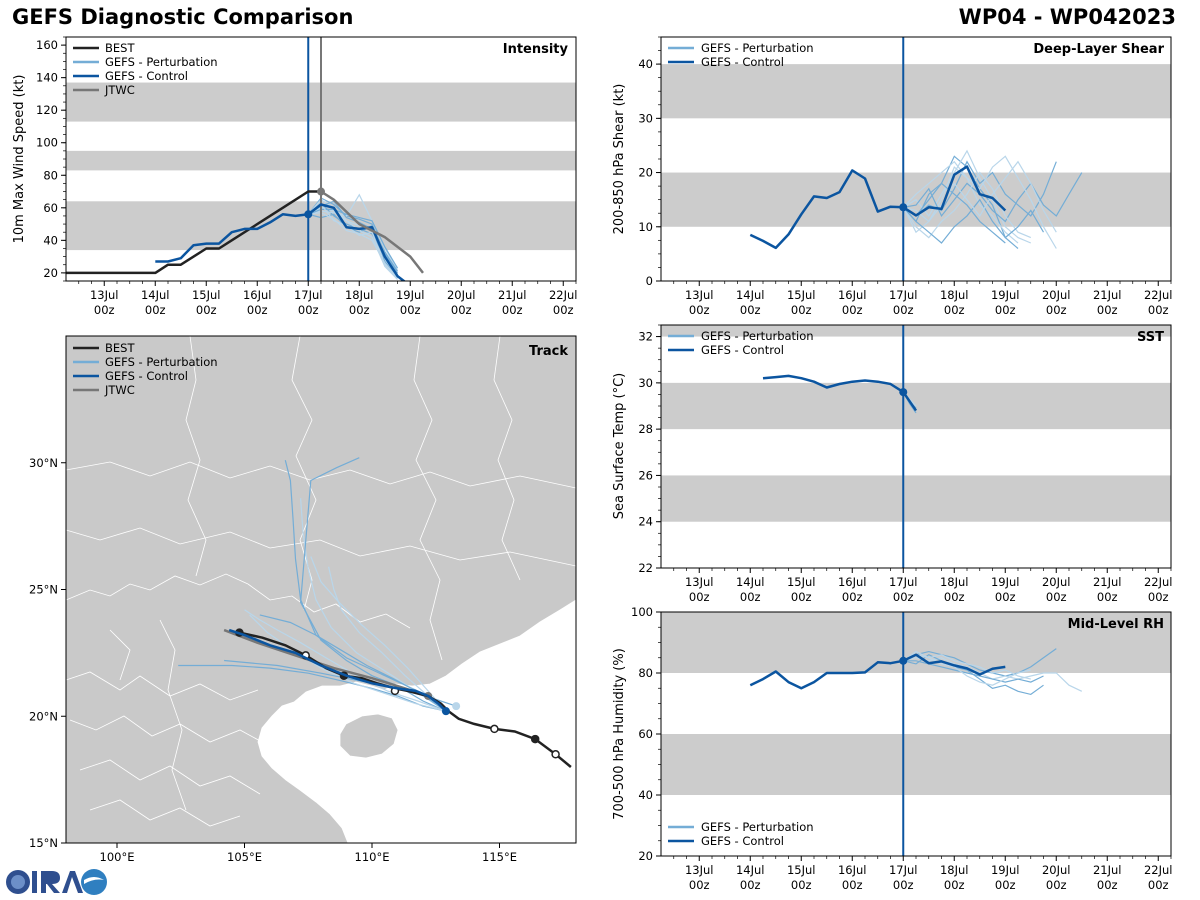 The width and height of the screenshot is (1200, 900). What do you see at coordinates (916, 703) in the screenshot?
I see `rh-bands` at bounding box center [916, 703].